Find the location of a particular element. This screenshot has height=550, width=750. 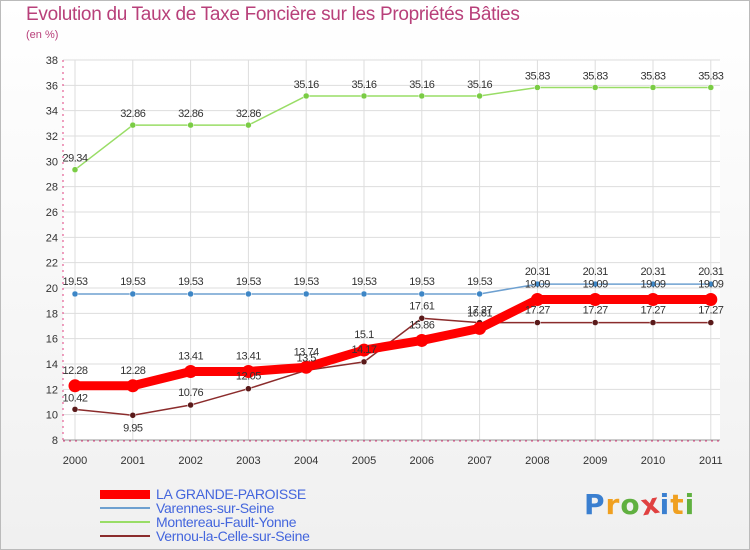

x-tick-label: 2007 is located at coordinates (479, 461).